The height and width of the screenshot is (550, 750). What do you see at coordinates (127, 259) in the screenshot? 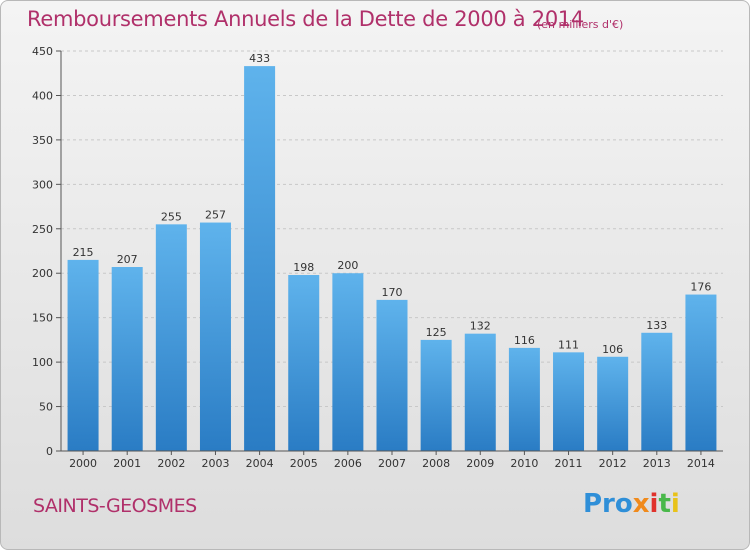
I see `data-label: 207` at bounding box center [127, 259].